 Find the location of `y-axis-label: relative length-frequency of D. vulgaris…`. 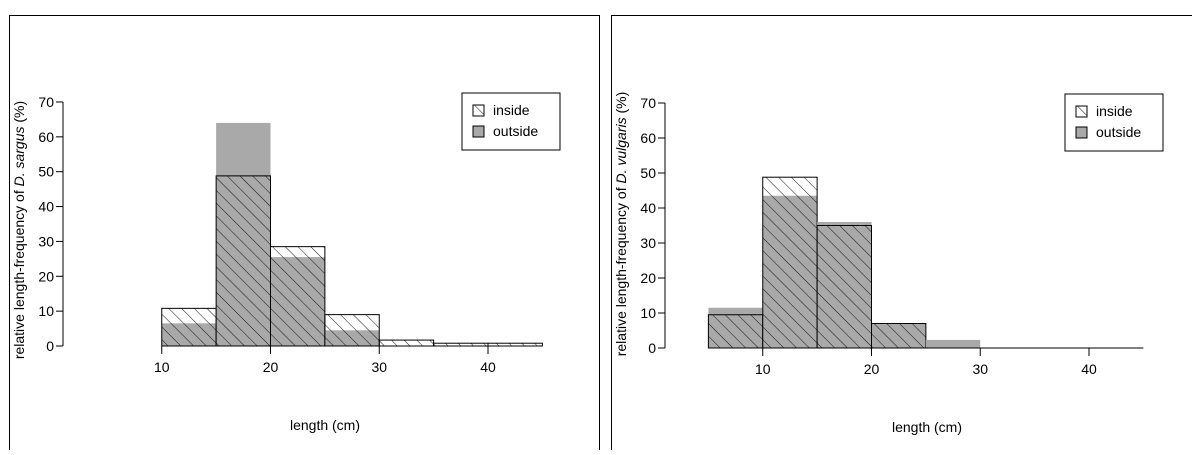

y-axis-label: relative length-frequency of D. vulgaris… is located at coordinates (621, 224).